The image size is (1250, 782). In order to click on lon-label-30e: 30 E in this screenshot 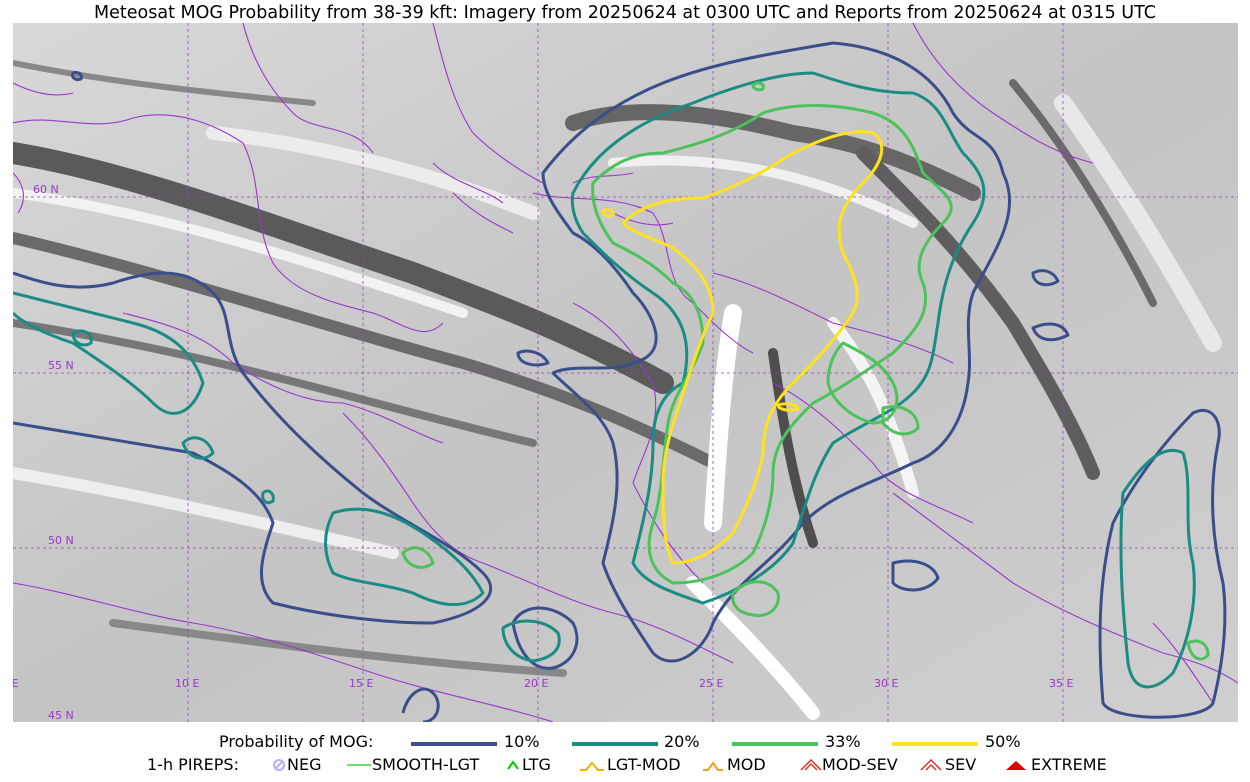, I will do `click(886, 683)`.